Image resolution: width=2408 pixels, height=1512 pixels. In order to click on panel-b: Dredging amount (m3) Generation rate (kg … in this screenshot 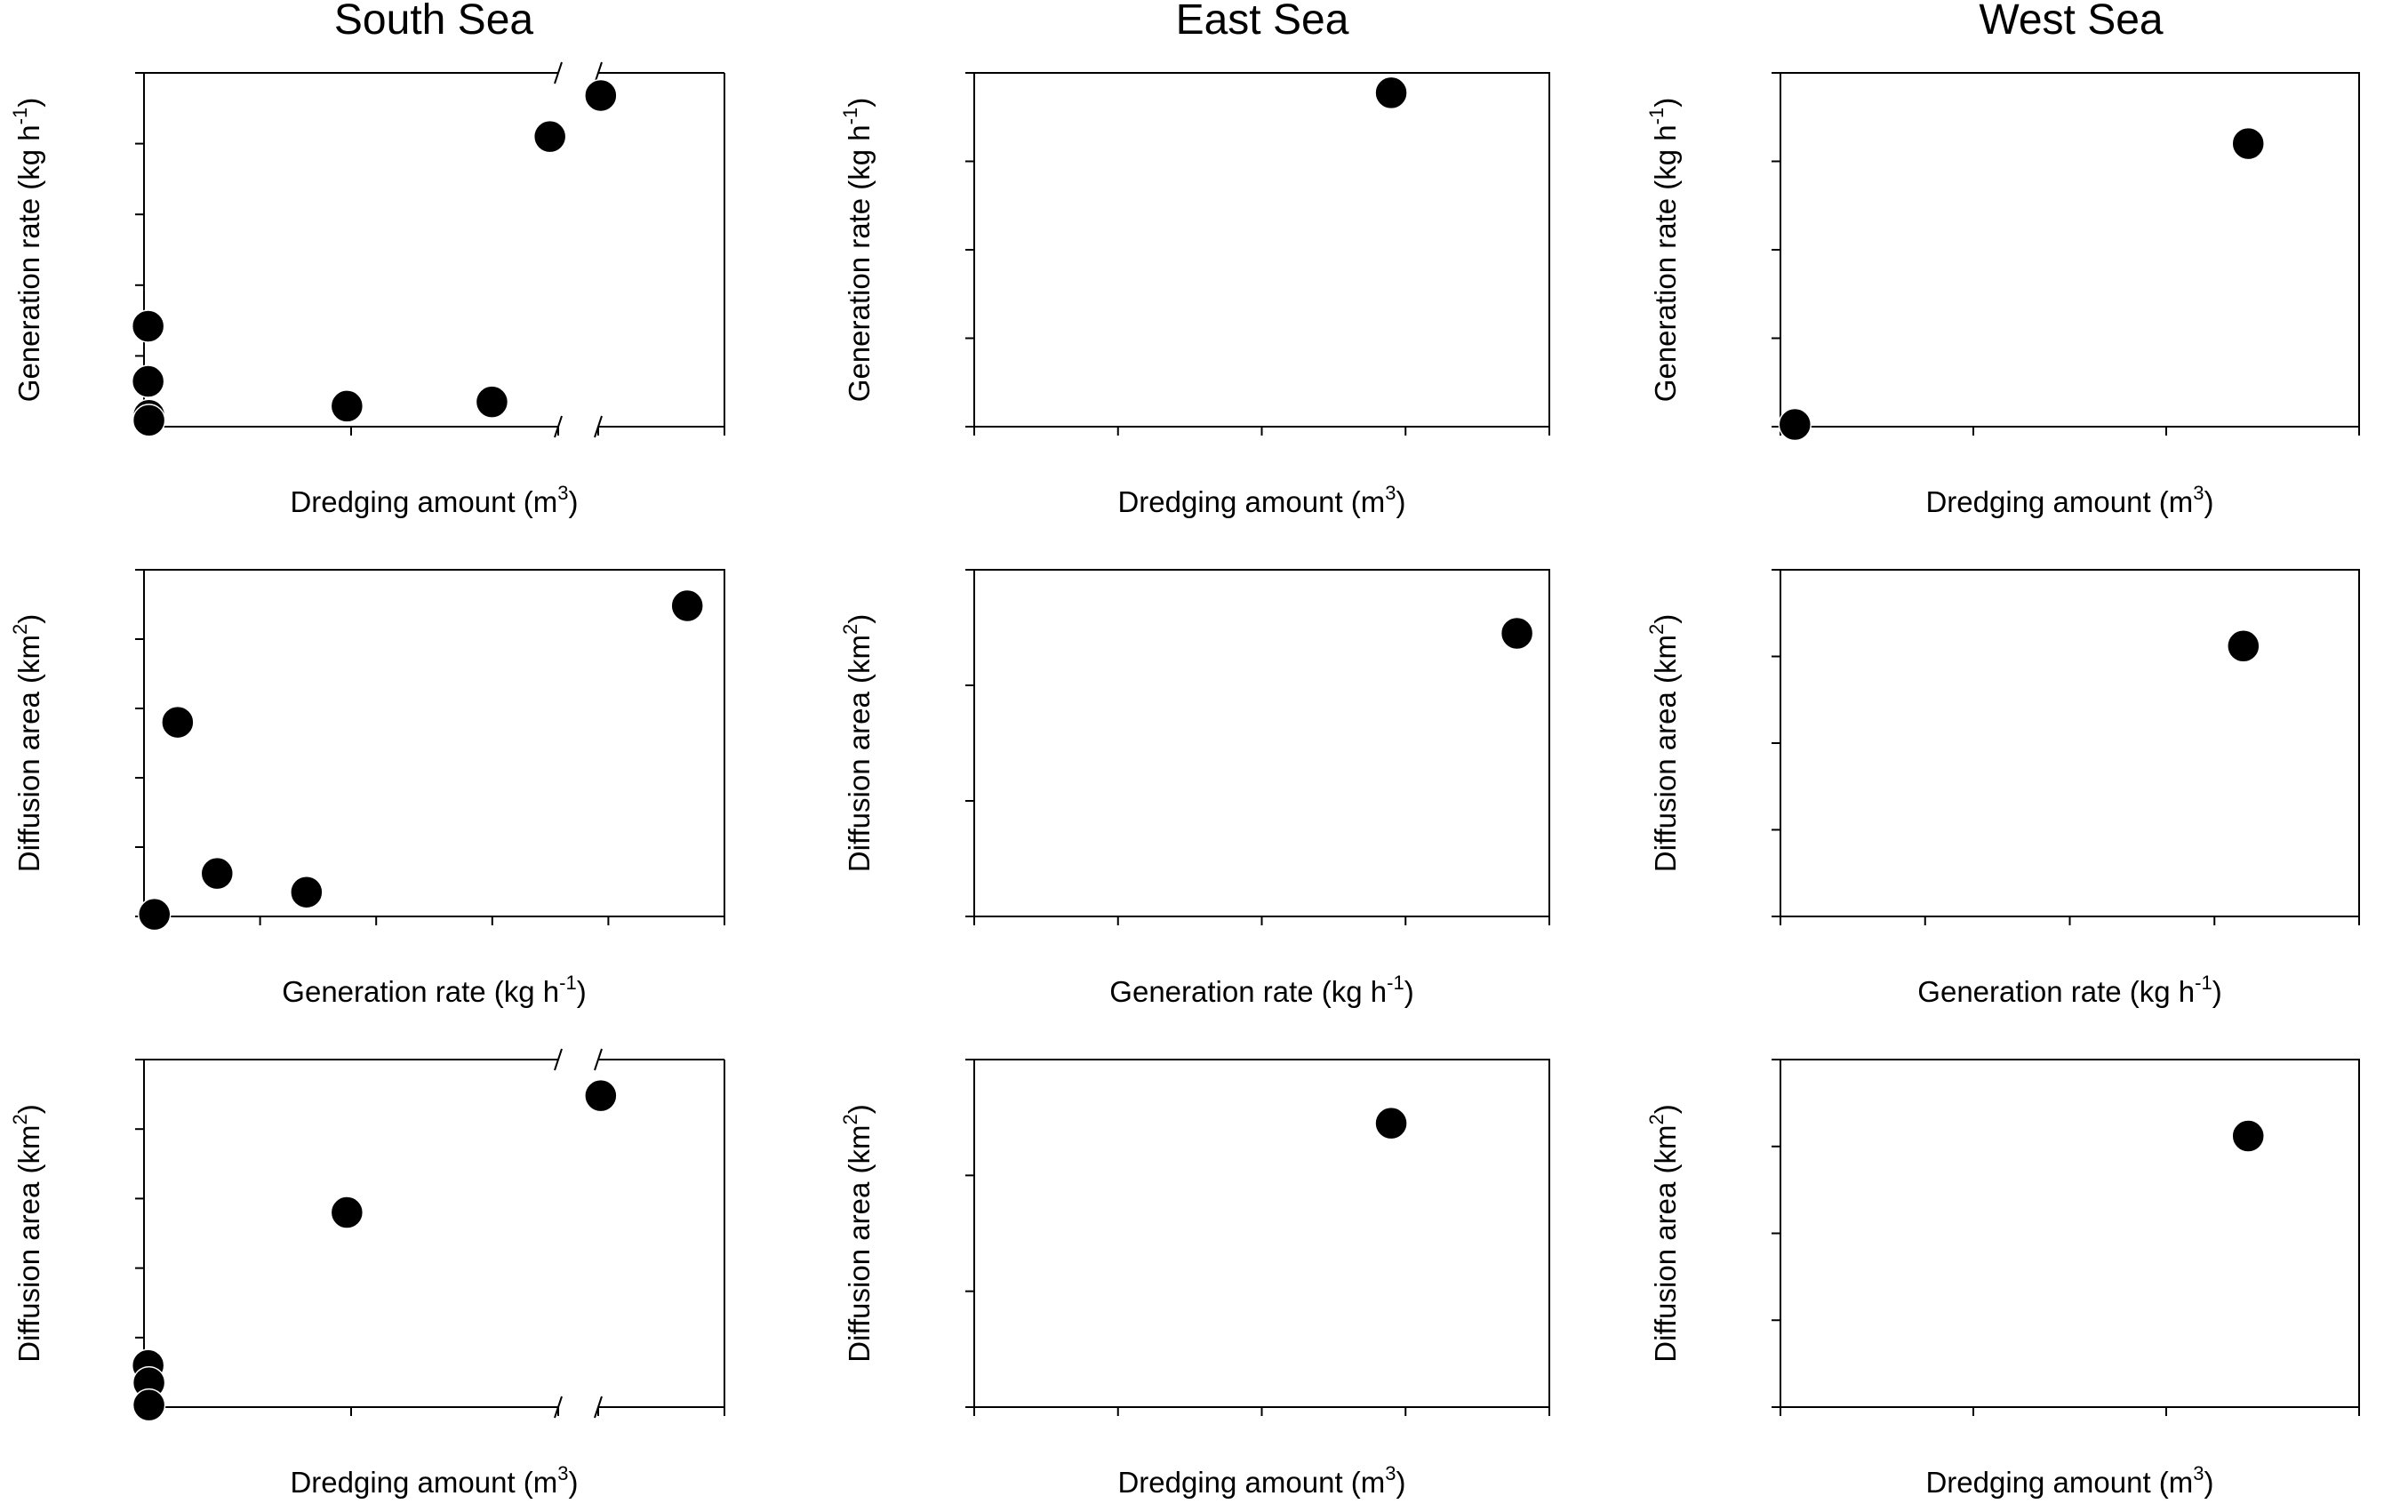, I will do `click(1194, 295)`.